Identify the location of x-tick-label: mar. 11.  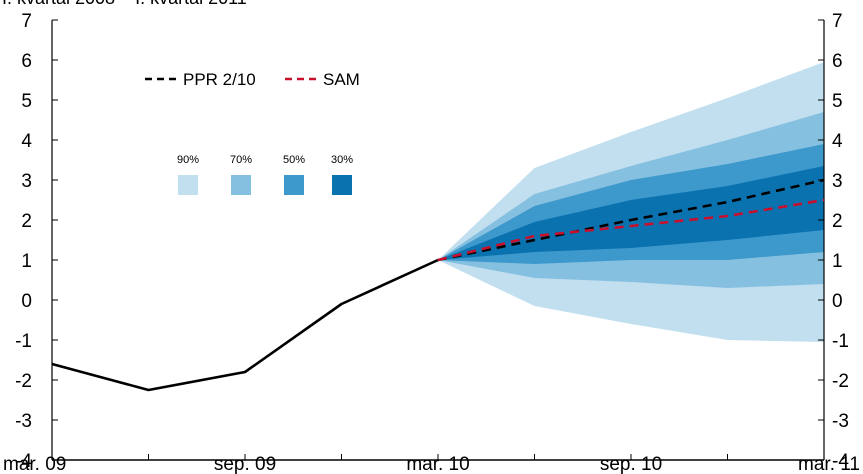
(829, 464).